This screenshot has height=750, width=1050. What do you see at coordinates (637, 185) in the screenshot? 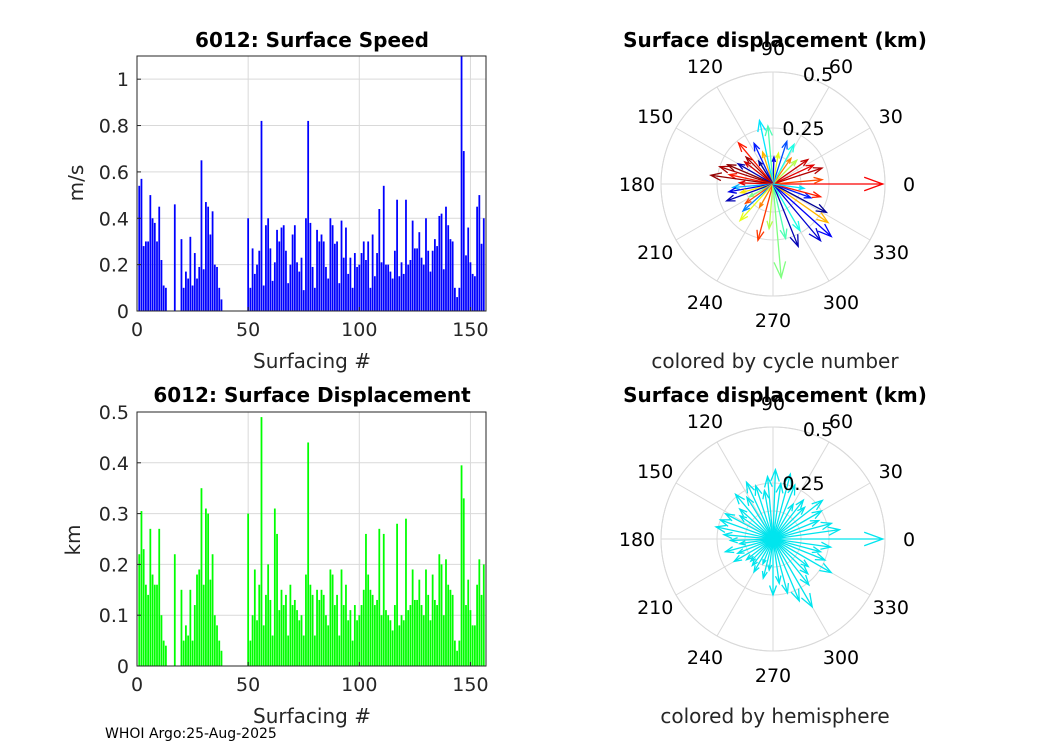
I see `polar-angle-label: 180` at bounding box center [637, 185].